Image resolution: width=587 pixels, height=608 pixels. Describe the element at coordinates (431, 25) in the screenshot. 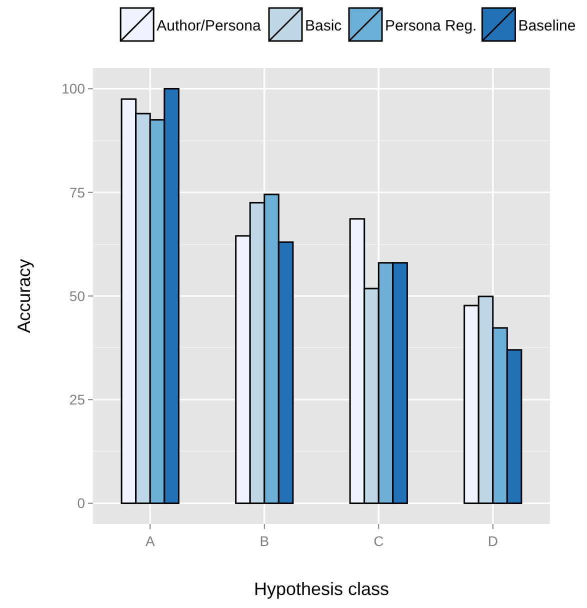

I see `legend-label: Persona Reg.` at that location.